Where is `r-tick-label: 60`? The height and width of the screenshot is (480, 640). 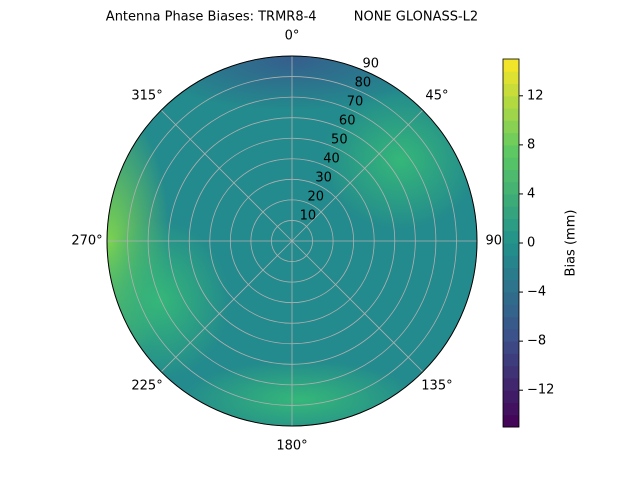
r-tick-label: 60 is located at coordinates (347, 121).